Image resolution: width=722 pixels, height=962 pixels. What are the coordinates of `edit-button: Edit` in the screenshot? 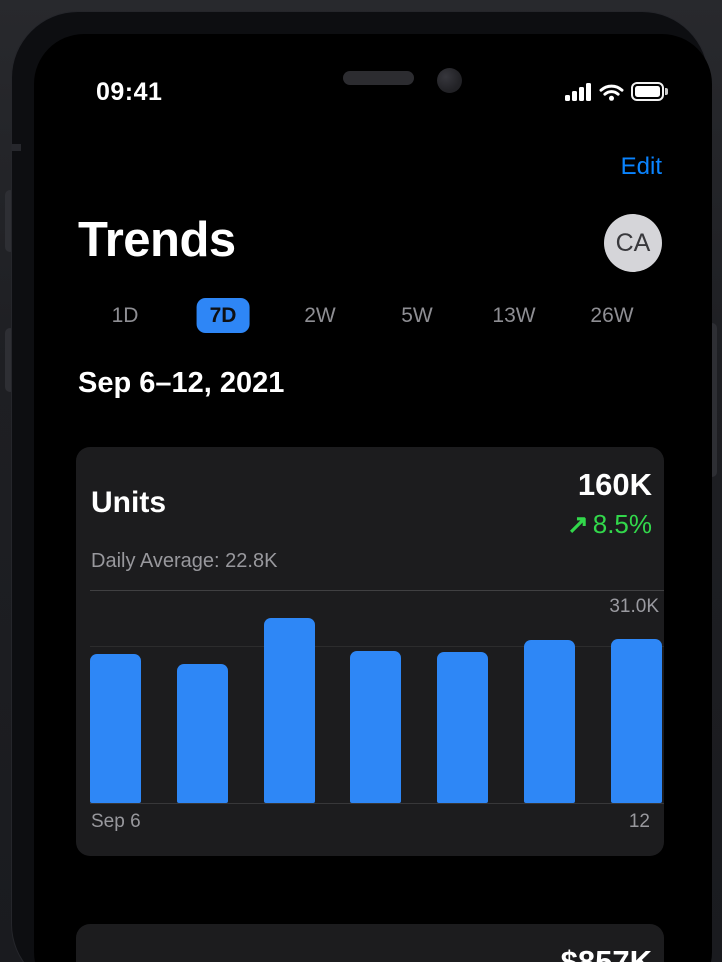 It's located at (641, 166).